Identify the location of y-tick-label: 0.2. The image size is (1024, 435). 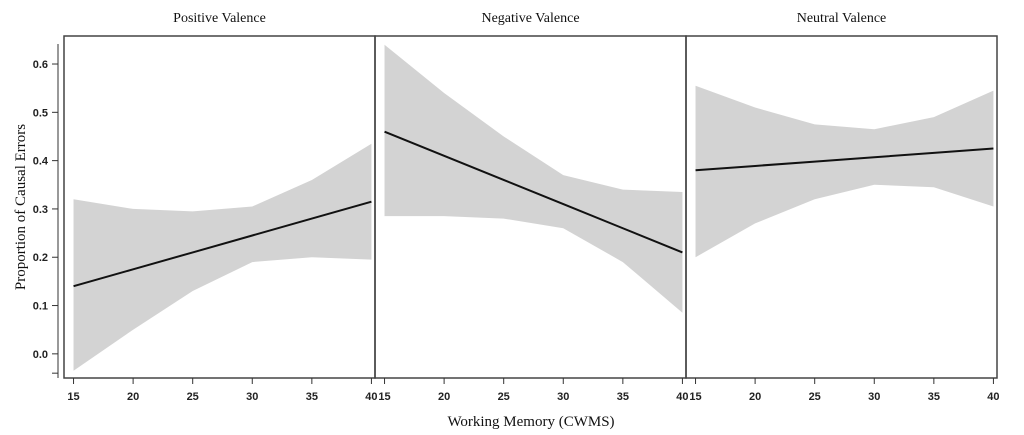
(40, 258).